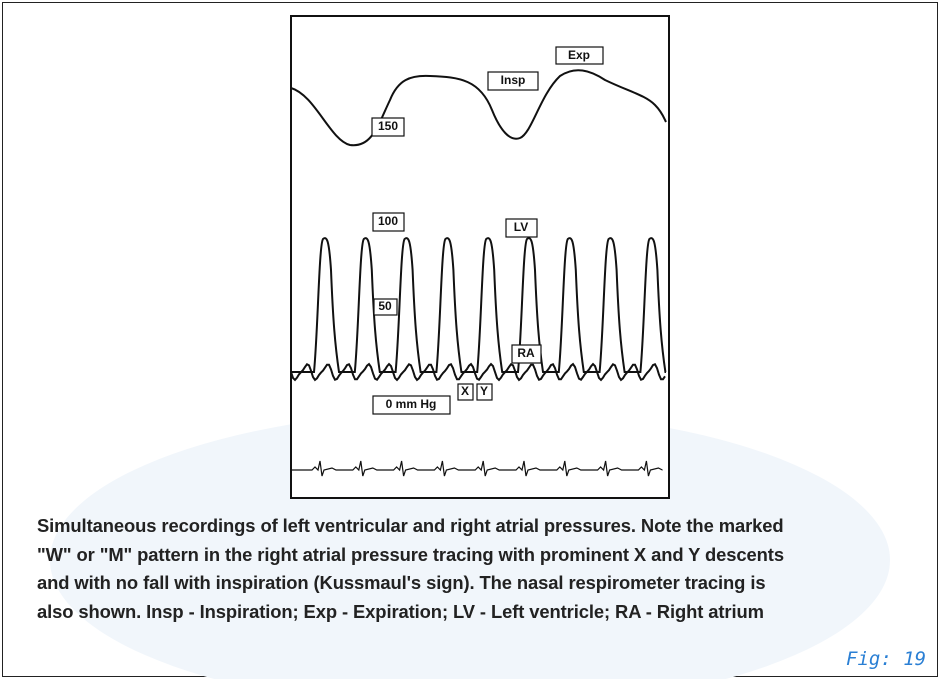 Image resolution: width=940 pixels, height=679 pixels. I want to click on label: 150, so click(388, 126).